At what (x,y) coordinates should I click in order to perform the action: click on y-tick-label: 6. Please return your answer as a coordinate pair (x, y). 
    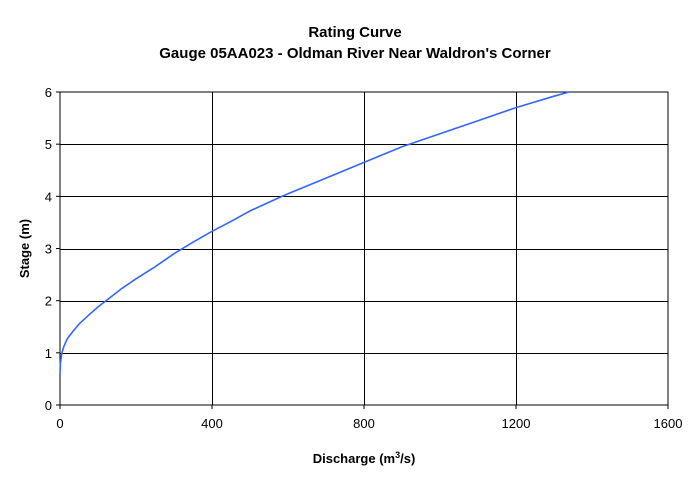
    Looking at the image, I should click on (48, 92).